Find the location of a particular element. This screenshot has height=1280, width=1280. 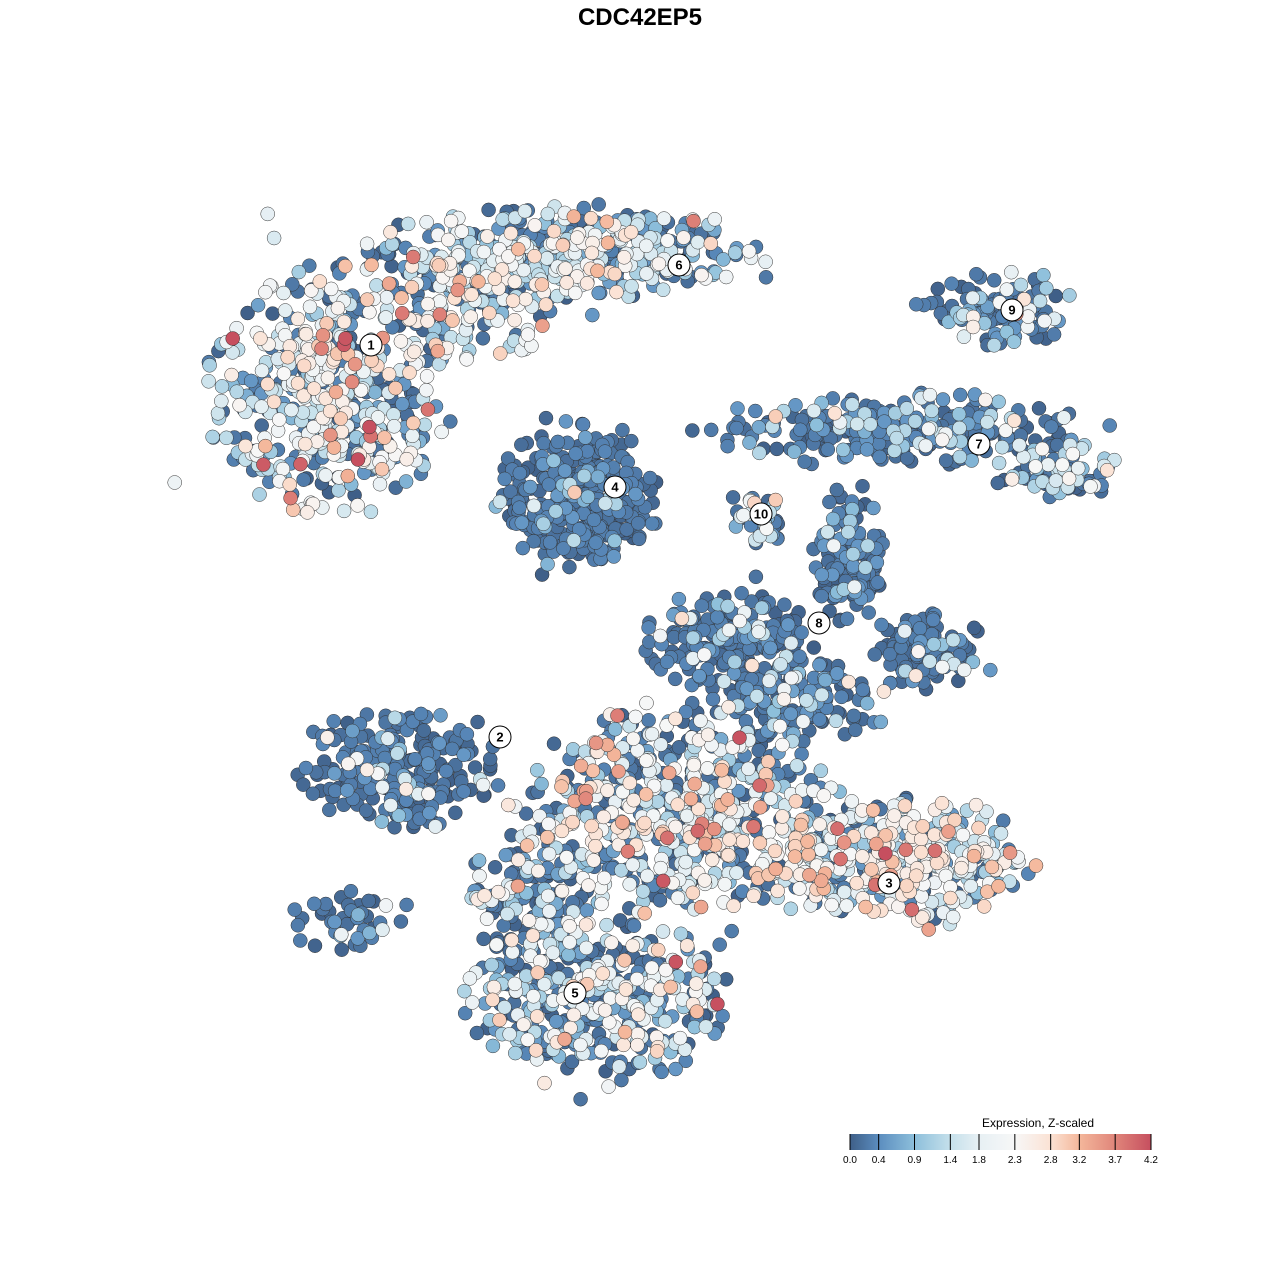

cluster-label-5: 5 is located at coordinates (575, 993).